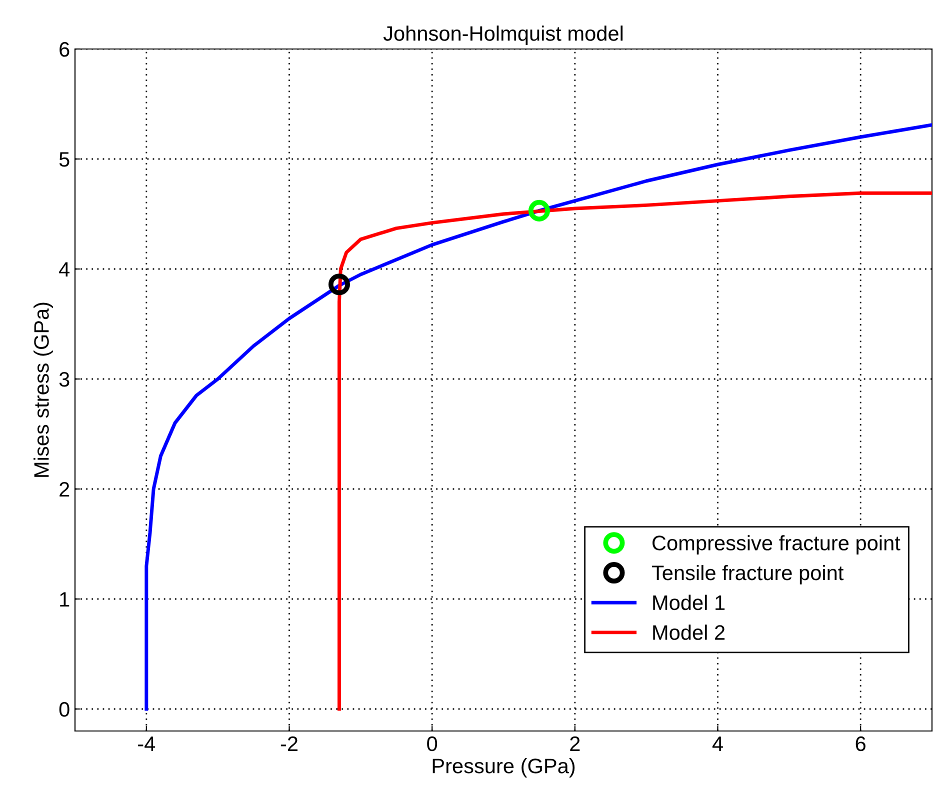 Image resolution: width=933 pixels, height=803 pixels. Describe the element at coordinates (776, 545) in the screenshot. I see `legend-label: Compressive fracture point` at that location.